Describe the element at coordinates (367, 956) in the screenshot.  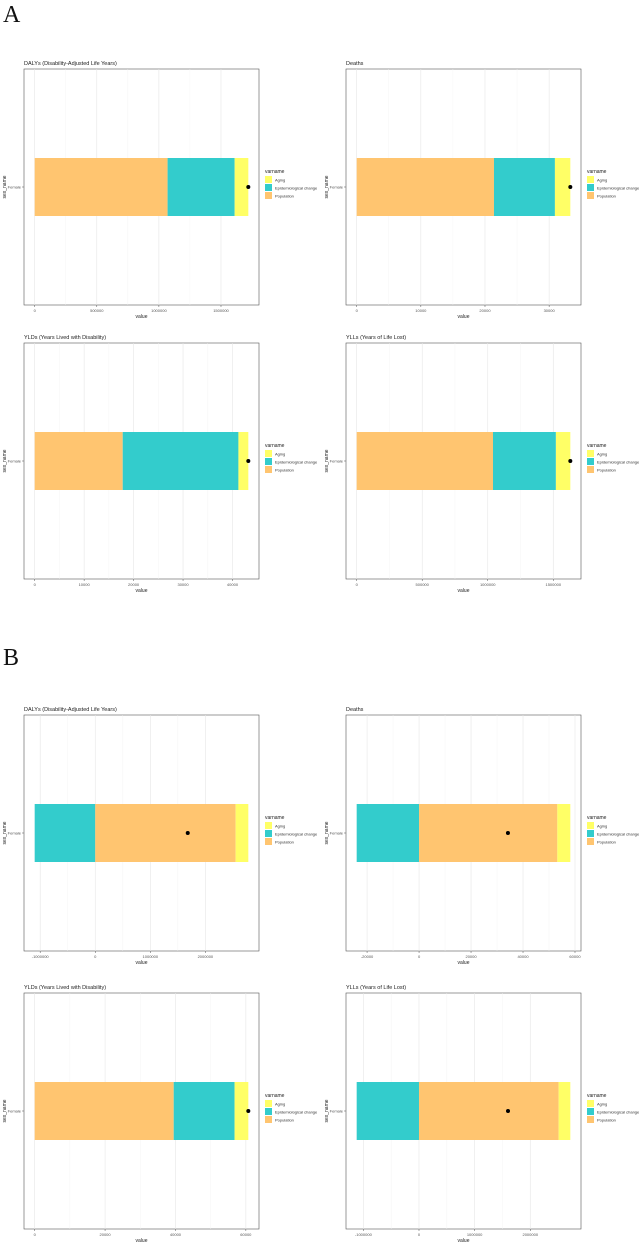
I see `x-tick-label: -20000` at that location.